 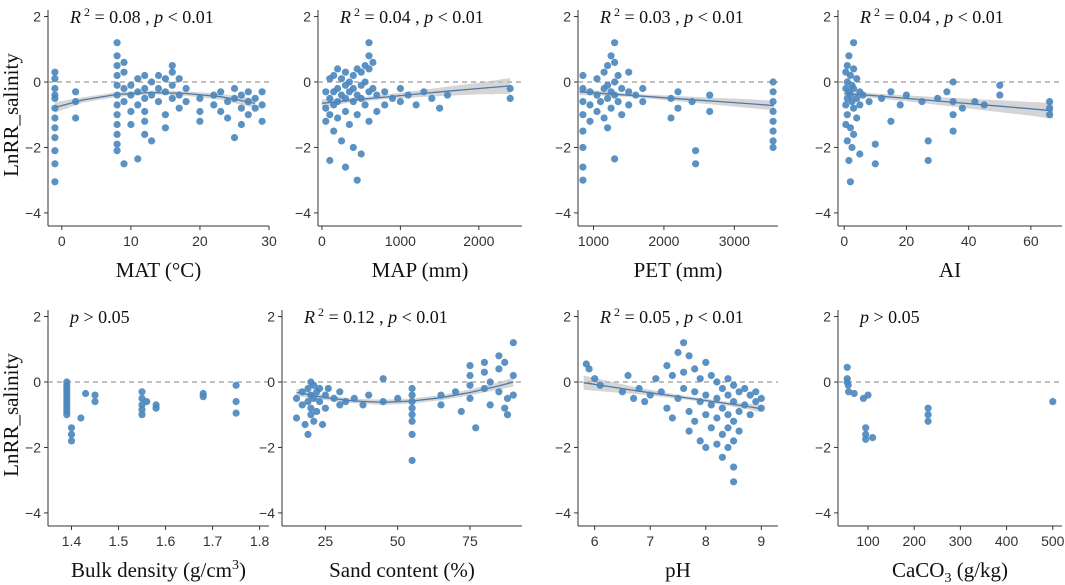 I want to click on panel-2-y-tick-label: 2, so click(x=307, y=17).